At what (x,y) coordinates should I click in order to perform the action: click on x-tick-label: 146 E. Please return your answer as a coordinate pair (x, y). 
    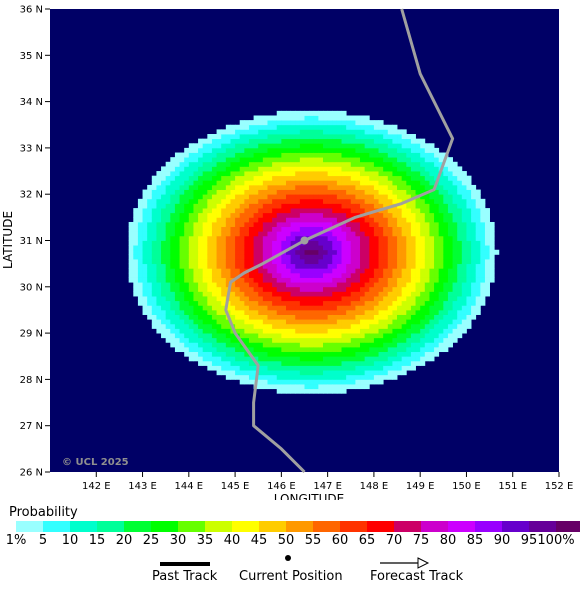
    Looking at the image, I should click on (281, 486).